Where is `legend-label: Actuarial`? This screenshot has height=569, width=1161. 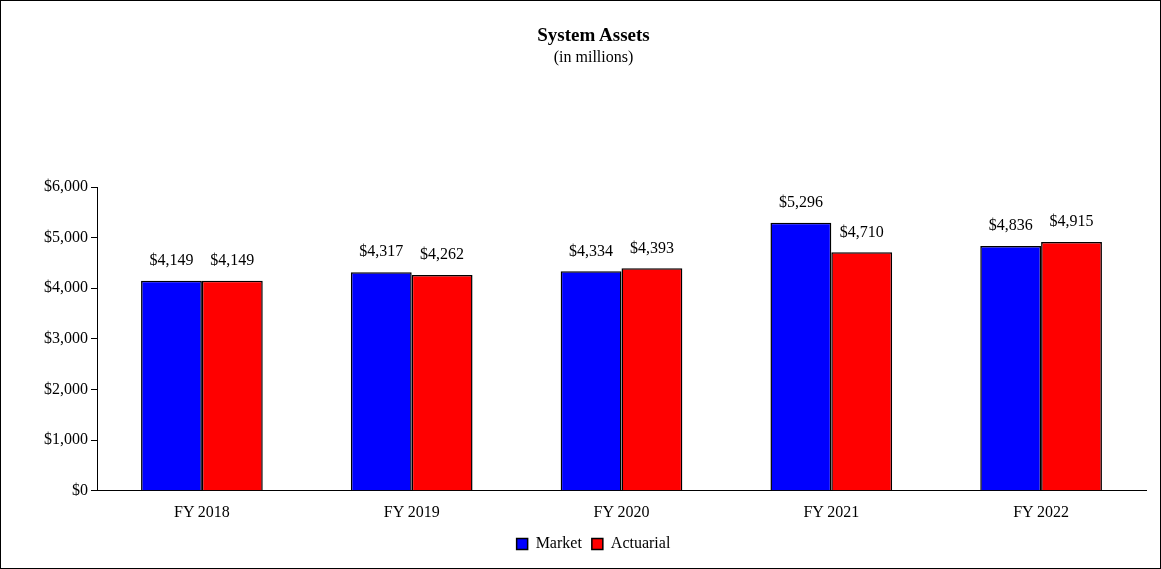 legend-label: Actuarial is located at coordinates (640, 543).